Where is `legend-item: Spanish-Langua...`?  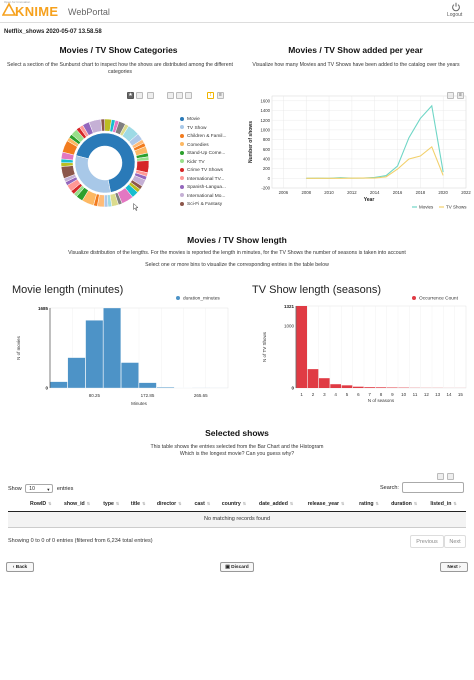 legend-item: Spanish-Langua... is located at coordinates (210, 188).